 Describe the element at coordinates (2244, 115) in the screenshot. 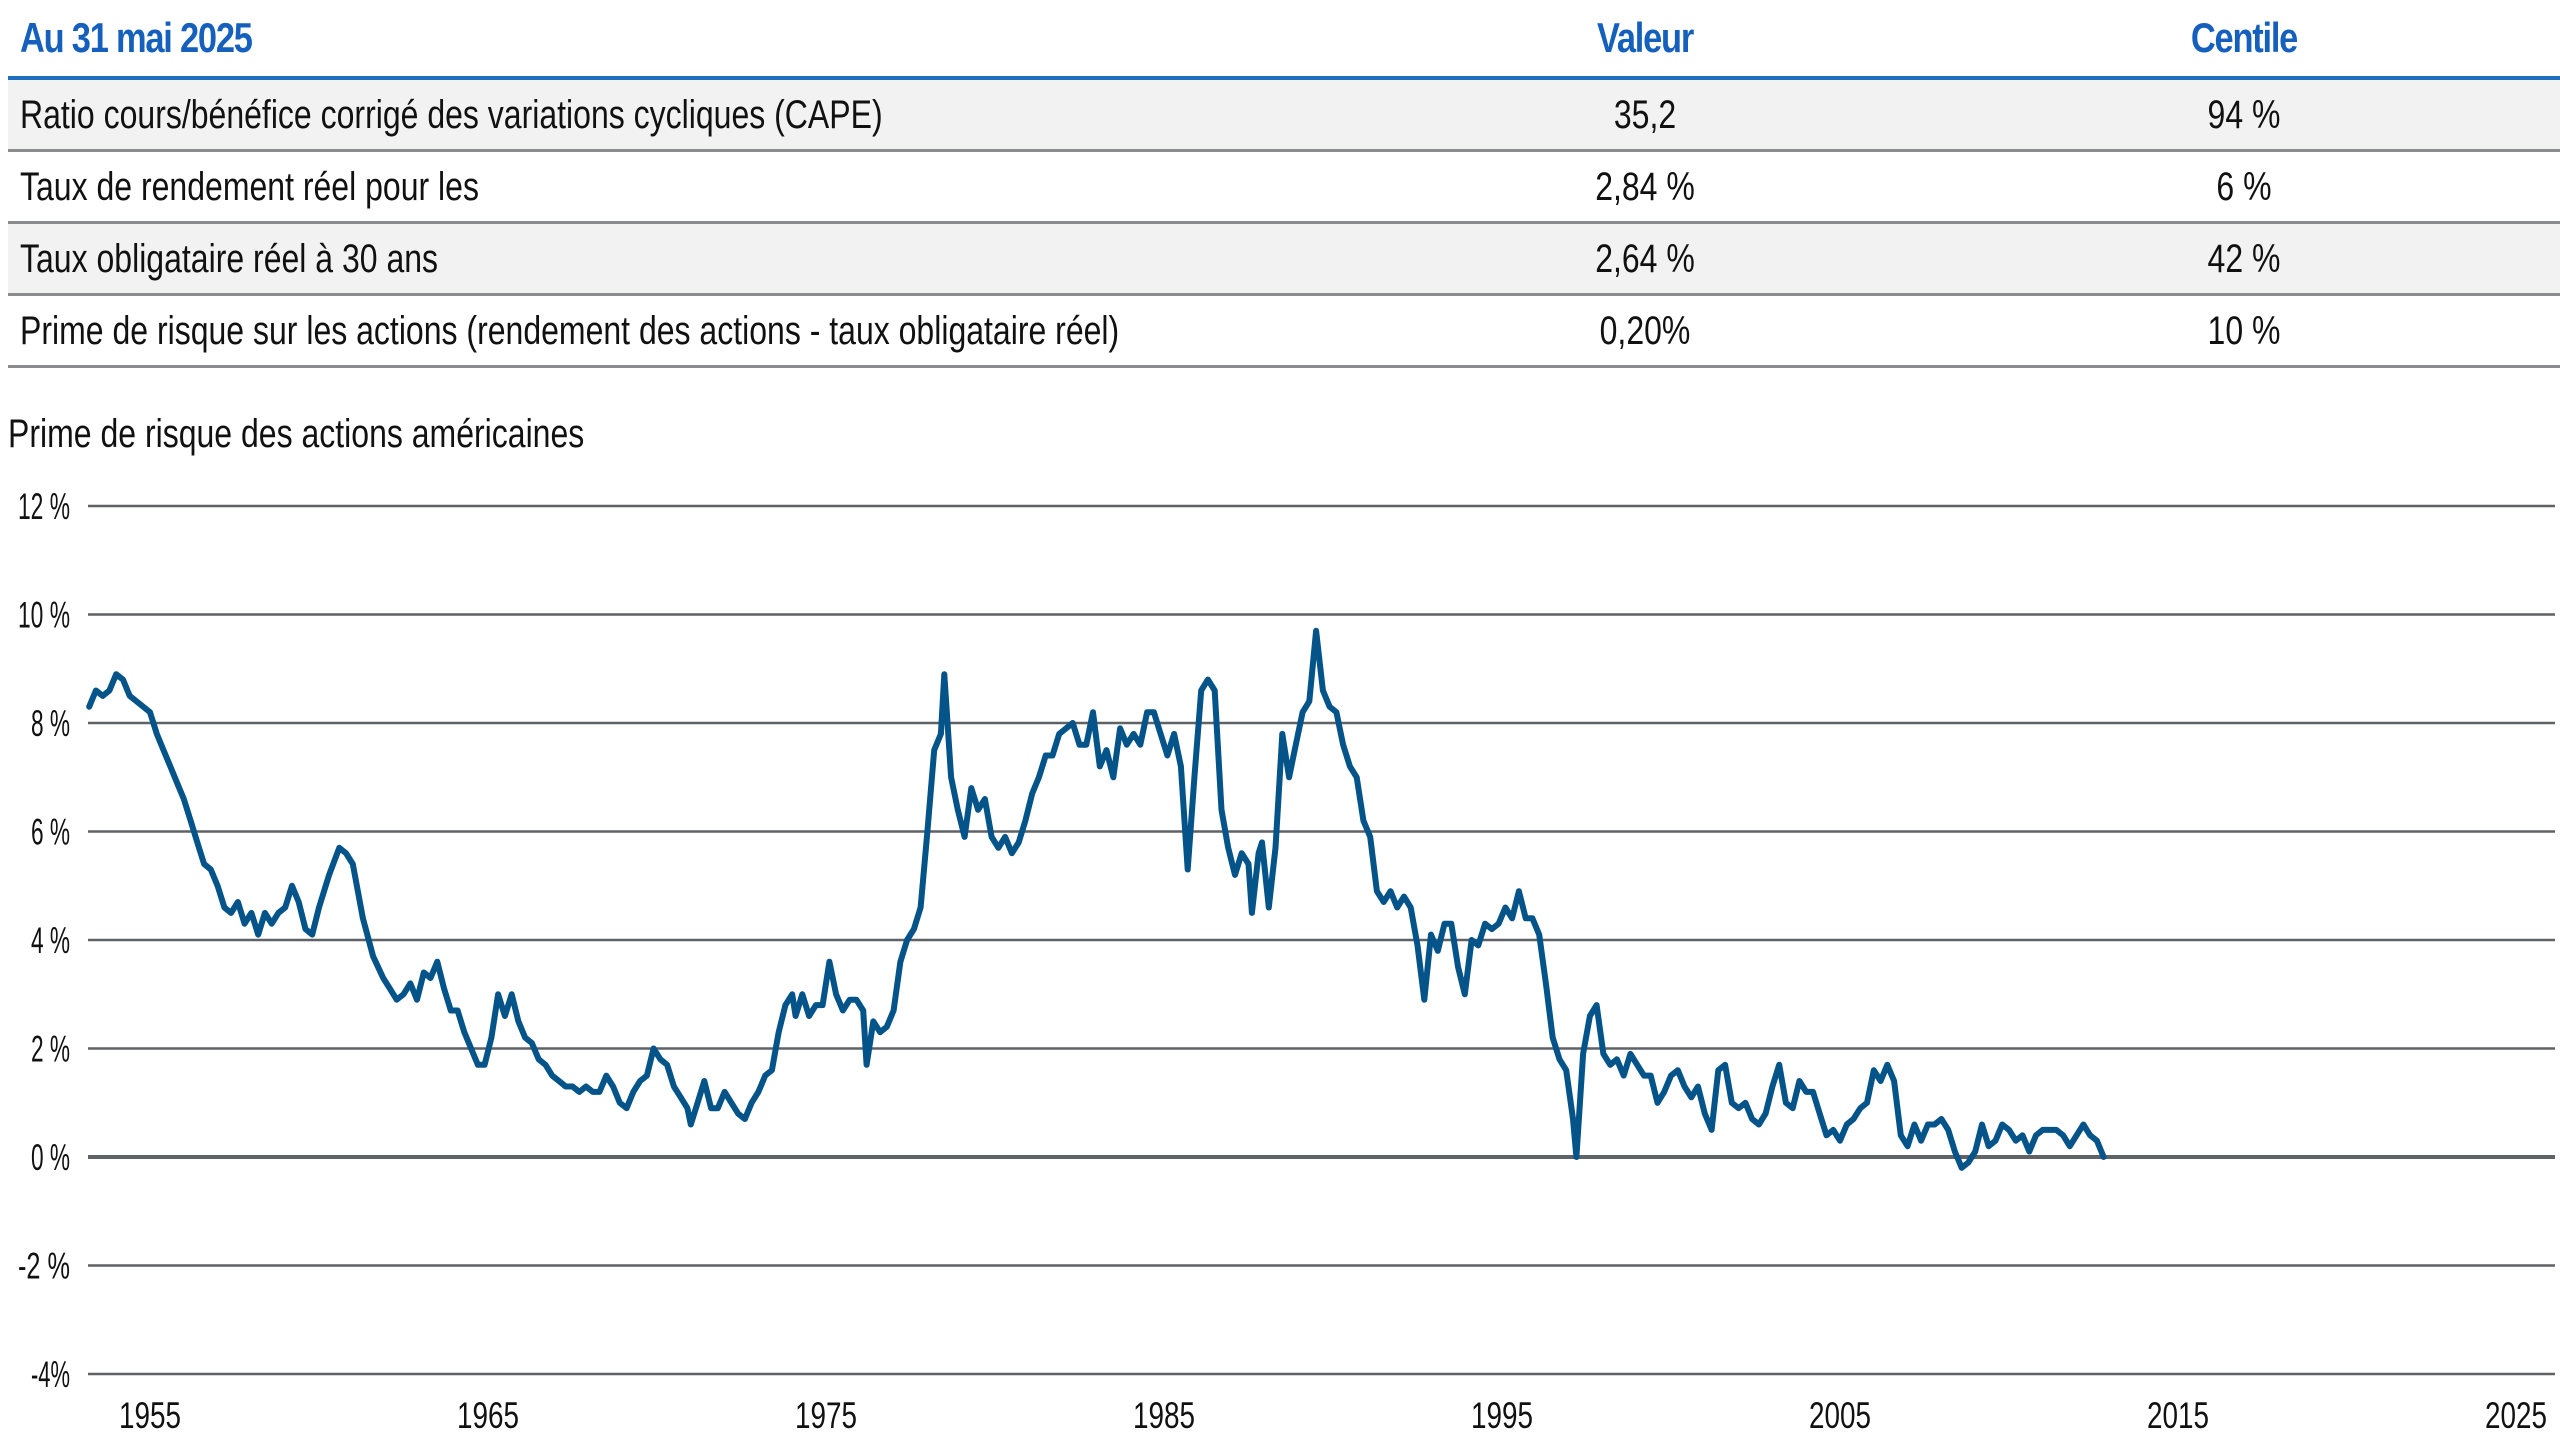

I see `row-centile: 94 %` at that location.